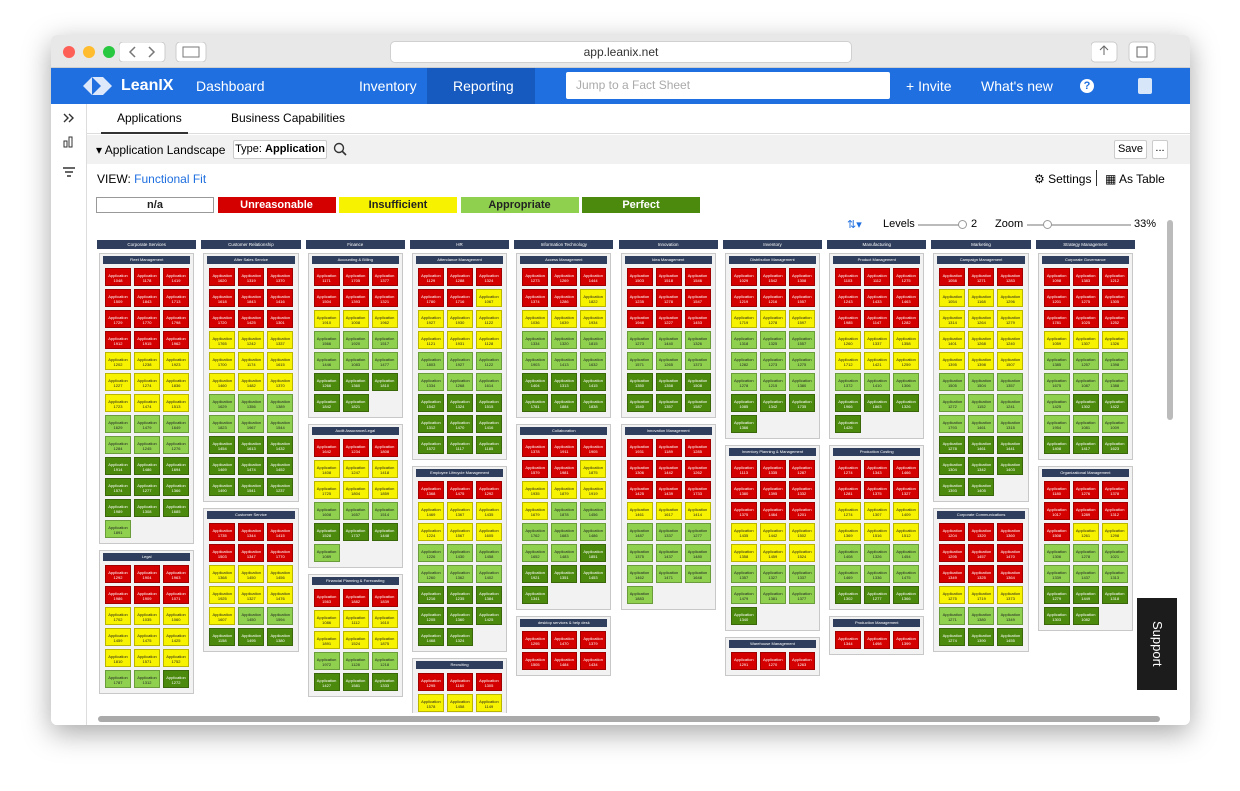  What do you see at coordinates (388, 86) in the screenshot?
I see `nav-item: Inventory` at bounding box center [388, 86].